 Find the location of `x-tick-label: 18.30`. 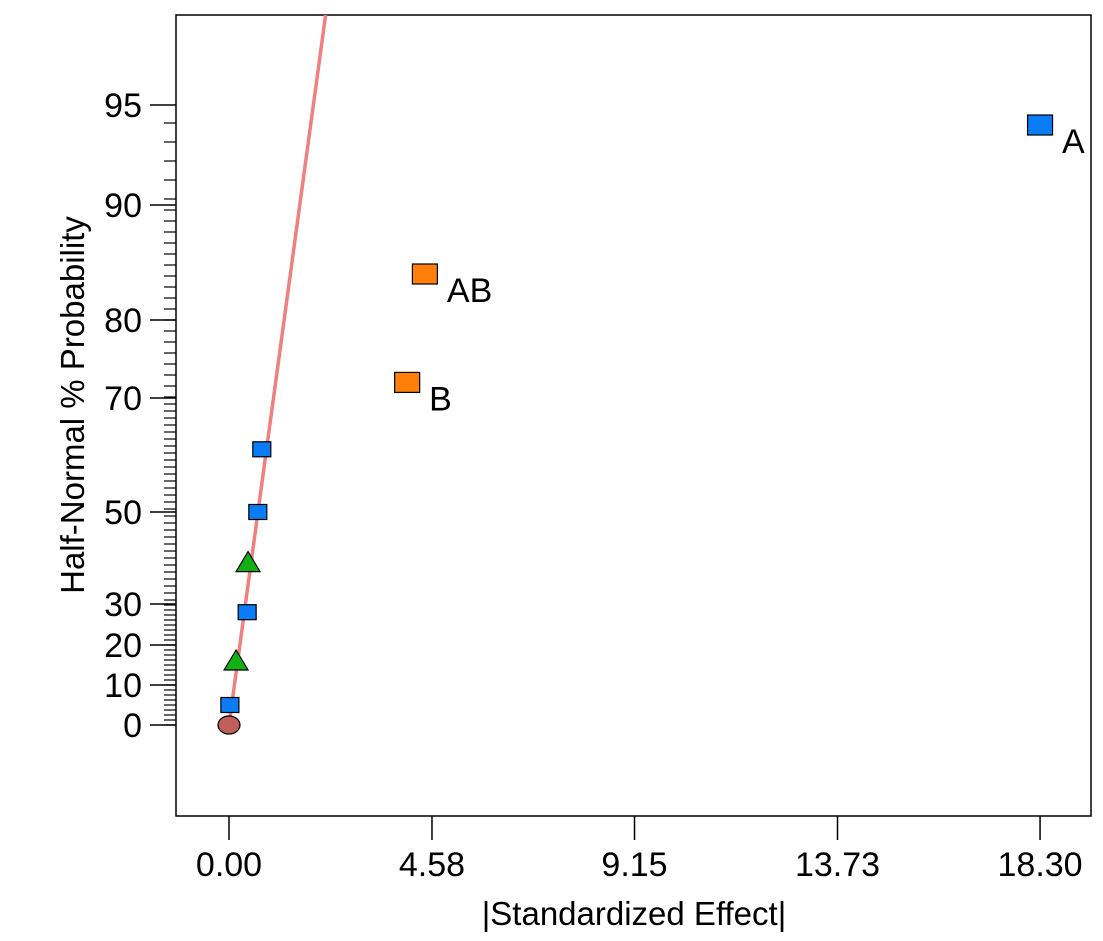

x-tick-label: 18.30 is located at coordinates (1040, 865).